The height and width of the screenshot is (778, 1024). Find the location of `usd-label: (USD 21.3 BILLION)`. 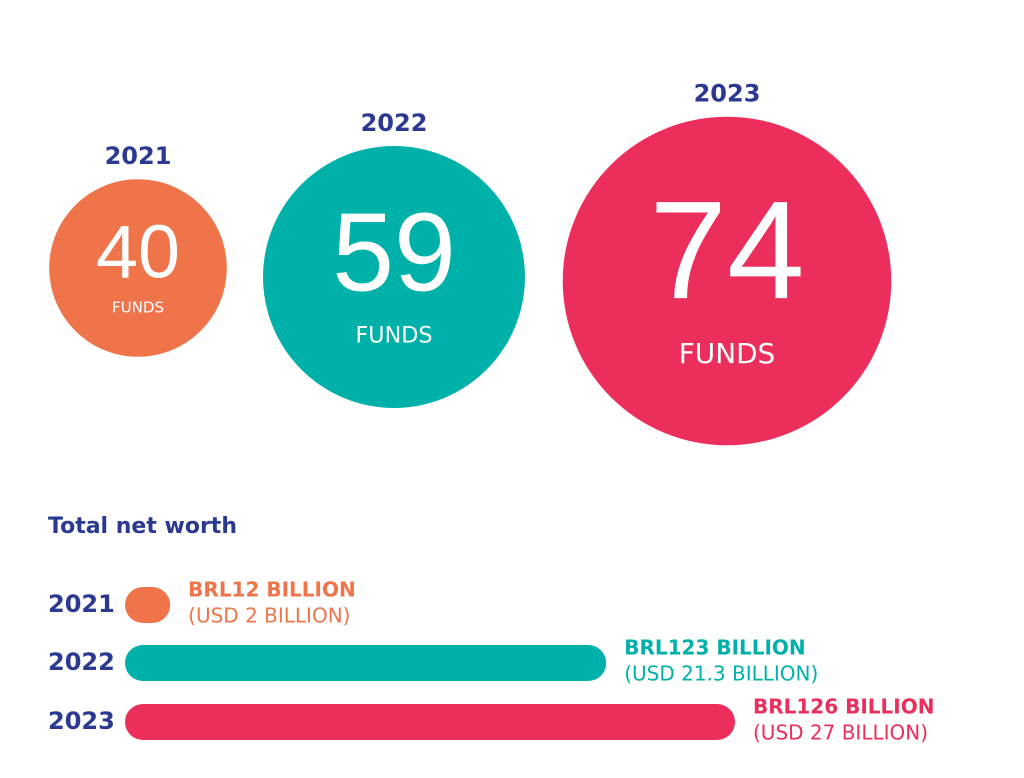

usd-label: (USD 21.3 BILLION) is located at coordinates (721, 674).